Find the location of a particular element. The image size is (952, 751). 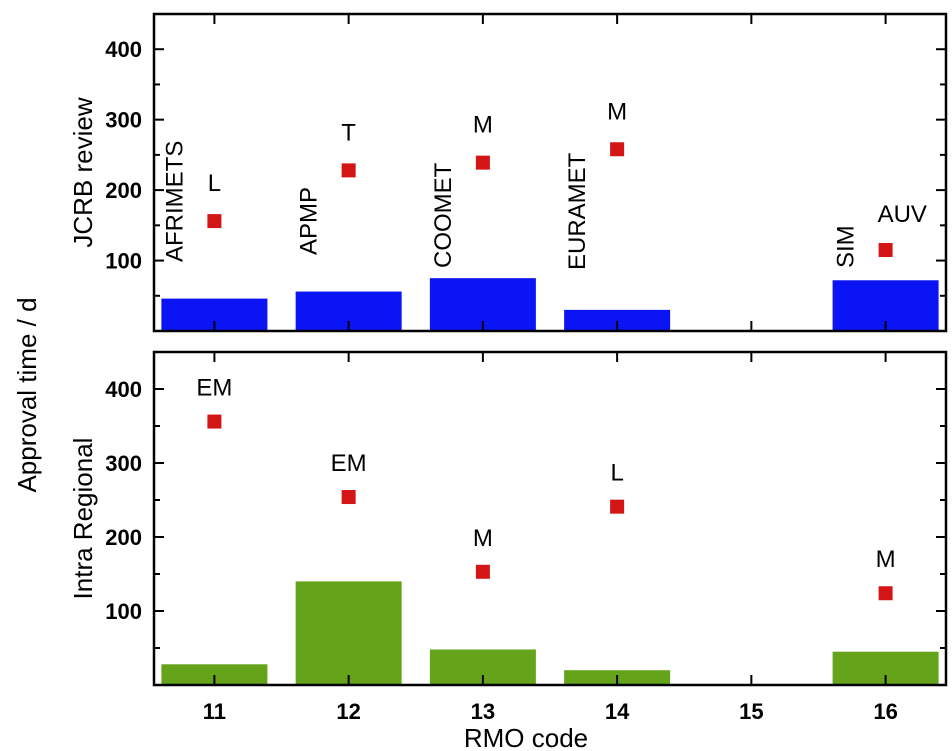

x-tick-label: 12 is located at coordinates (348, 711).